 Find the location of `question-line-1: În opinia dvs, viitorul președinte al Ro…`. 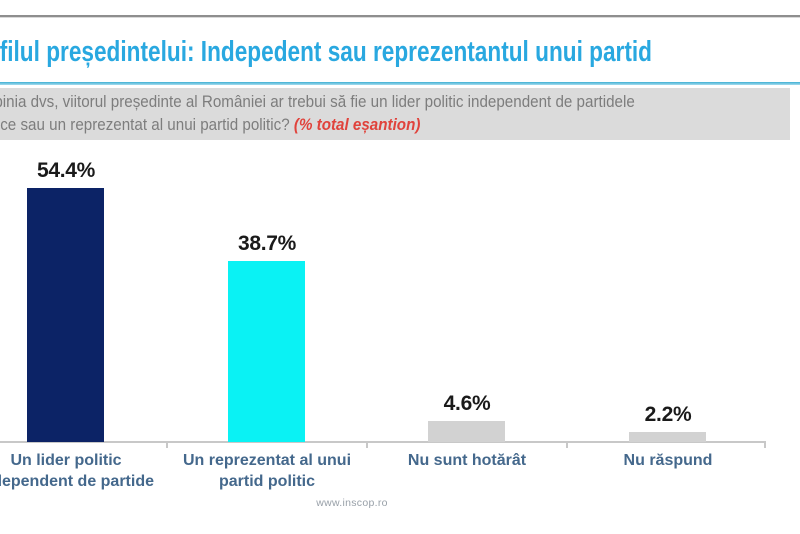

question-line-1: În opinia dvs, viitorul președinte al Ro… is located at coordinates (317, 102).